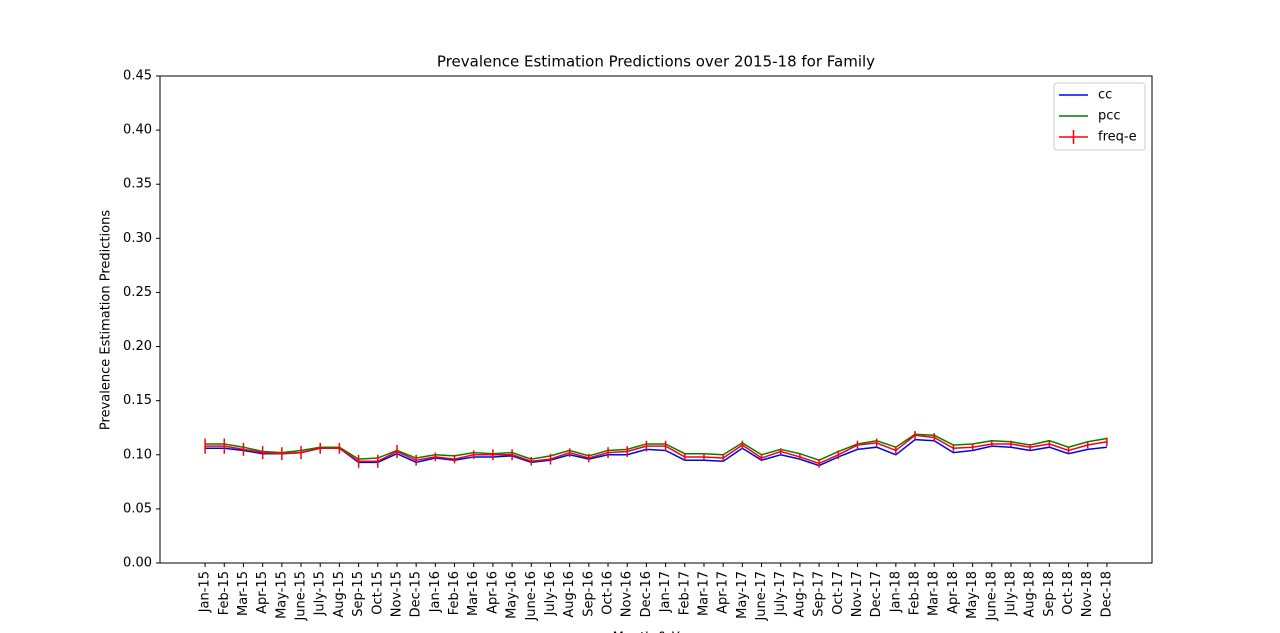 This screenshot has width=1280, height=633. What do you see at coordinates (435, 592) in the screenshot?
I see `x-tick-label: Jan-16` at bounding box center [435, 592].